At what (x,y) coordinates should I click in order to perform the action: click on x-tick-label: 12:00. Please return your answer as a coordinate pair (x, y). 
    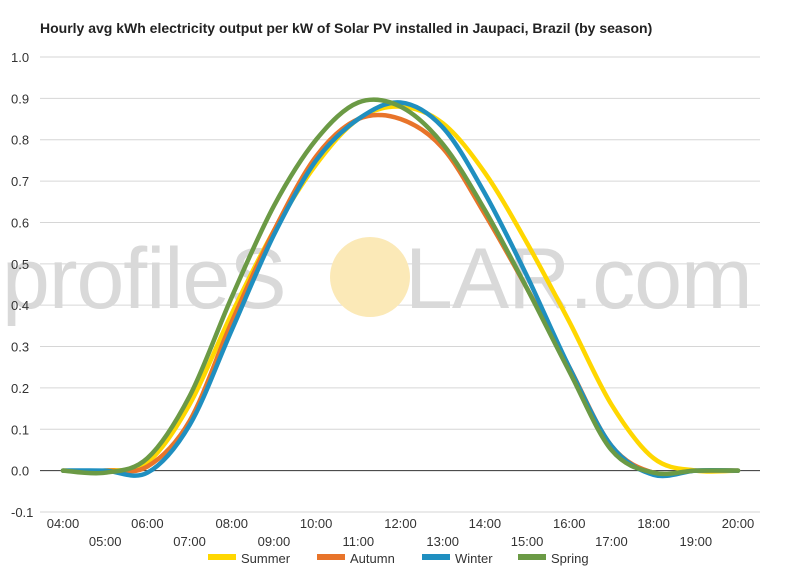
    Looking at the image, I should click on (400, 523).